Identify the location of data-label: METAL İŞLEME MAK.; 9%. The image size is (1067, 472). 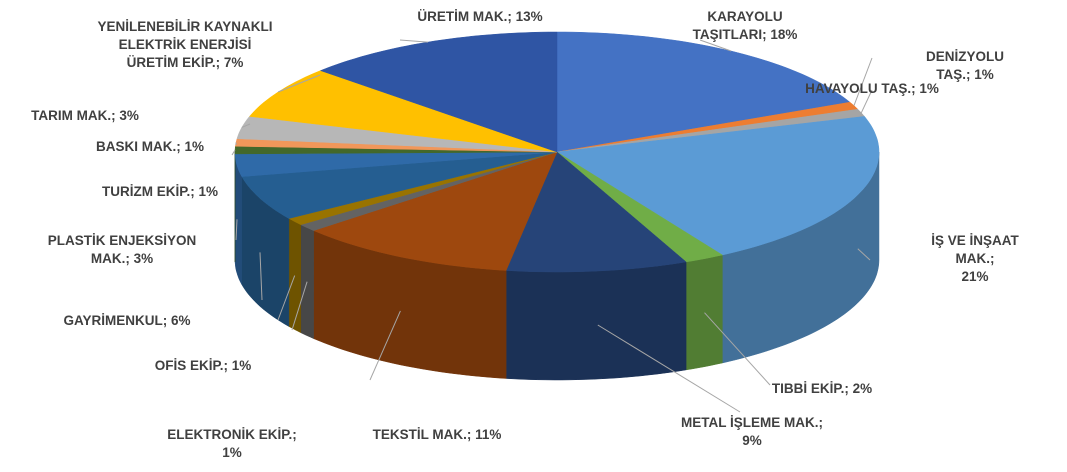
(752, 431).